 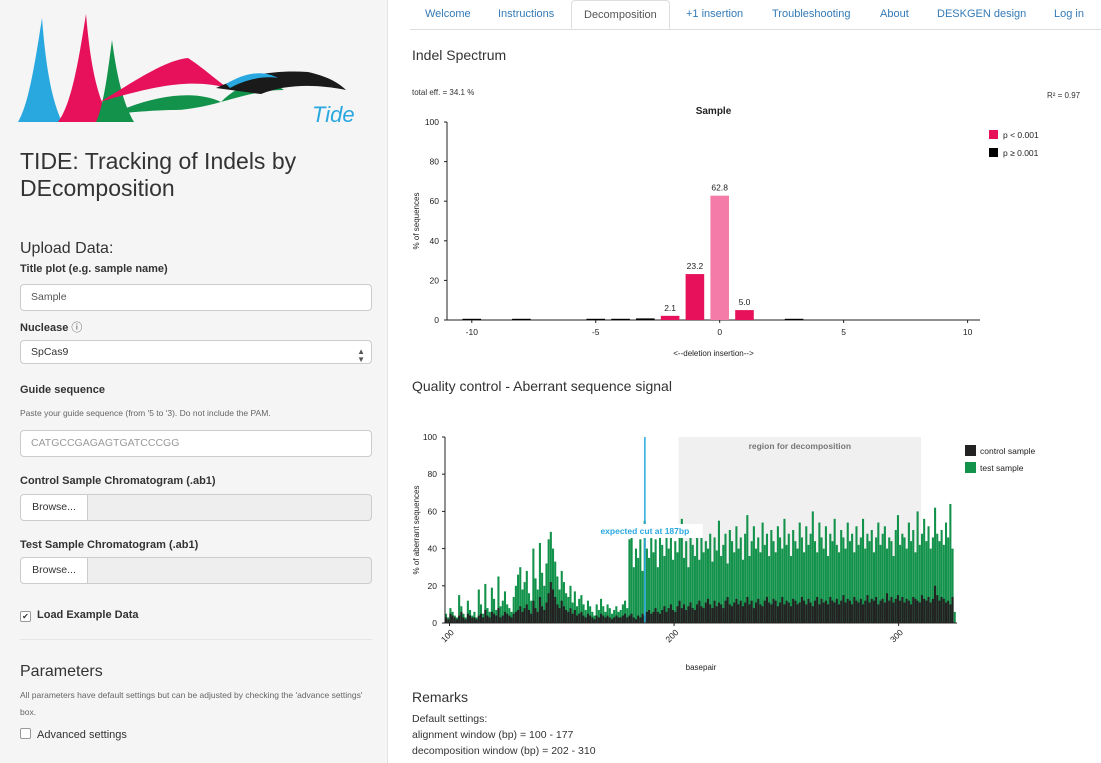 I want to click on advanced-settings-label: Advanced settings, so click(x=82, y=735).